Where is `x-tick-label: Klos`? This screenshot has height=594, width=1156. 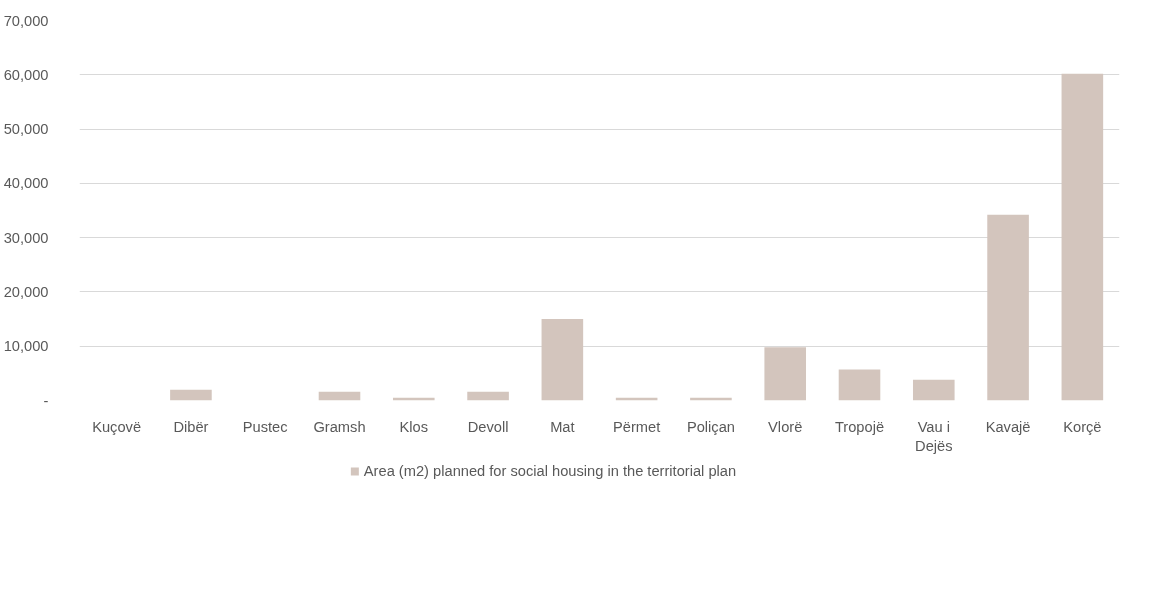 x-tick-label: Klos is located at coordinates (414, 426).